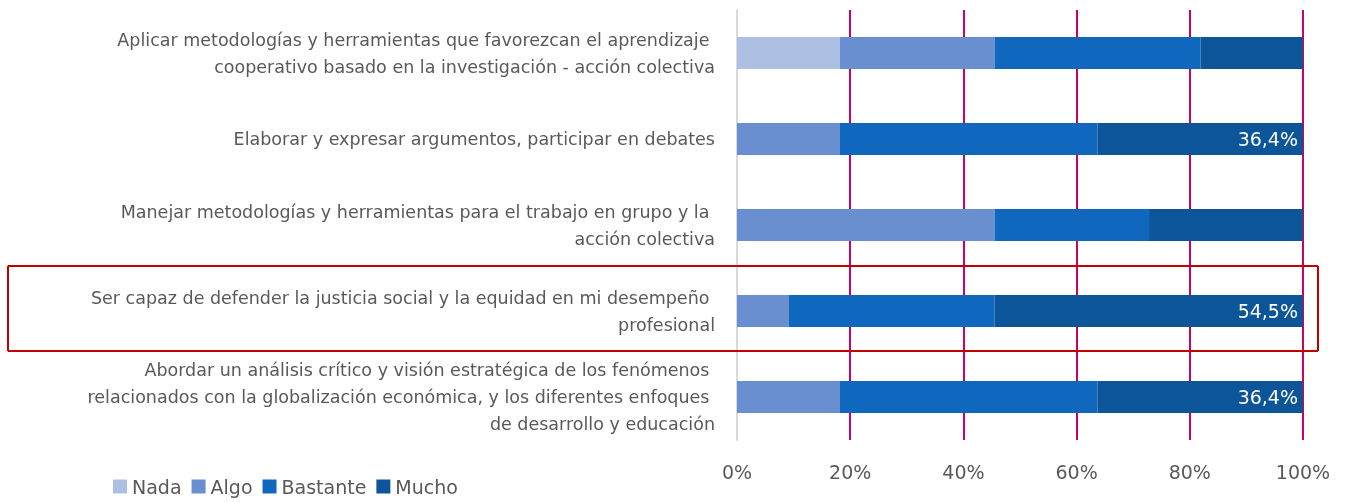 This screenshot has height=503, width=1347. Describe the element at coordinates (417, 225) in the screenshot. I see `y-tick-label: Manejar metodologías y herramientas para el trabajo en grupo y la acción colectiva` at that location.